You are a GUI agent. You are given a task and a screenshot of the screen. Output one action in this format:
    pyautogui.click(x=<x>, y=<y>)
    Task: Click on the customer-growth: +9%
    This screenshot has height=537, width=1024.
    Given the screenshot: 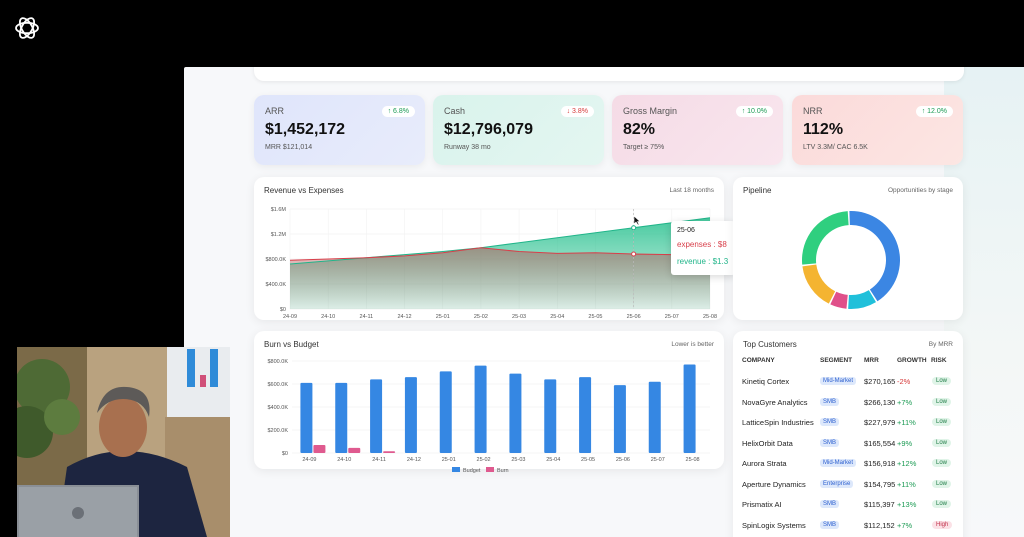 What is the action you would take?
    pyautogui.click(x=905, y=443)
    